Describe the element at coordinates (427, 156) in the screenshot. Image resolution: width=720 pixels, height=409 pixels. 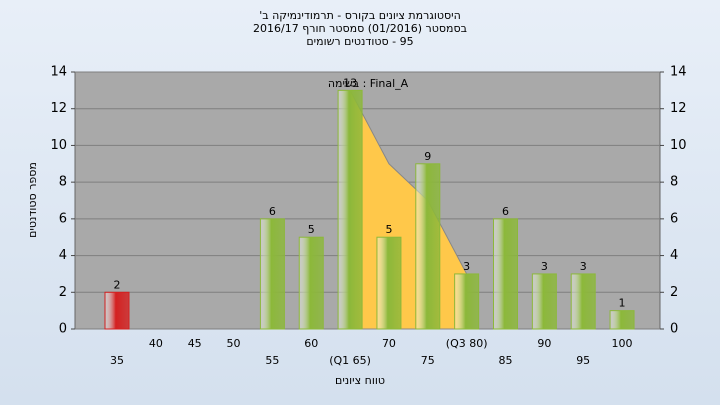
I see `data-label: 9` at that location.